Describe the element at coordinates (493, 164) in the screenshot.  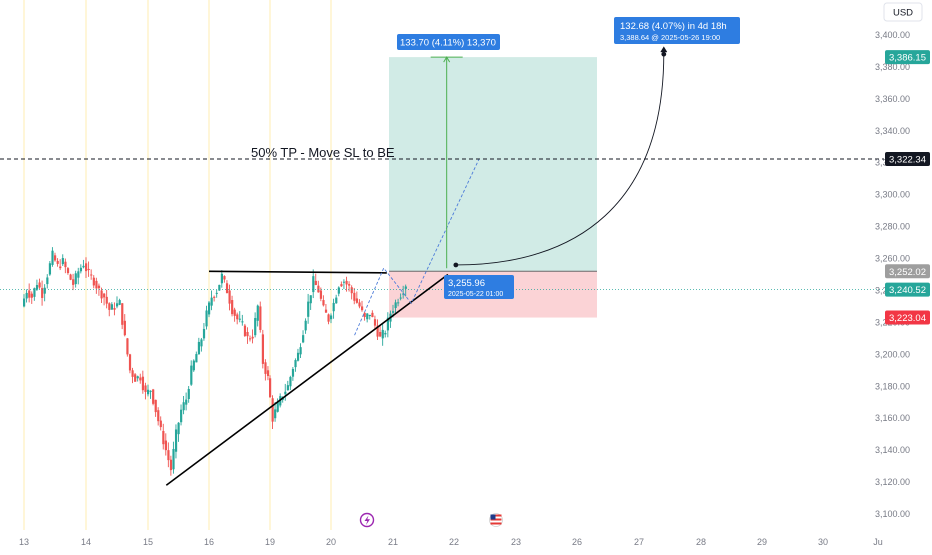
I see `profit-zone` at that location.